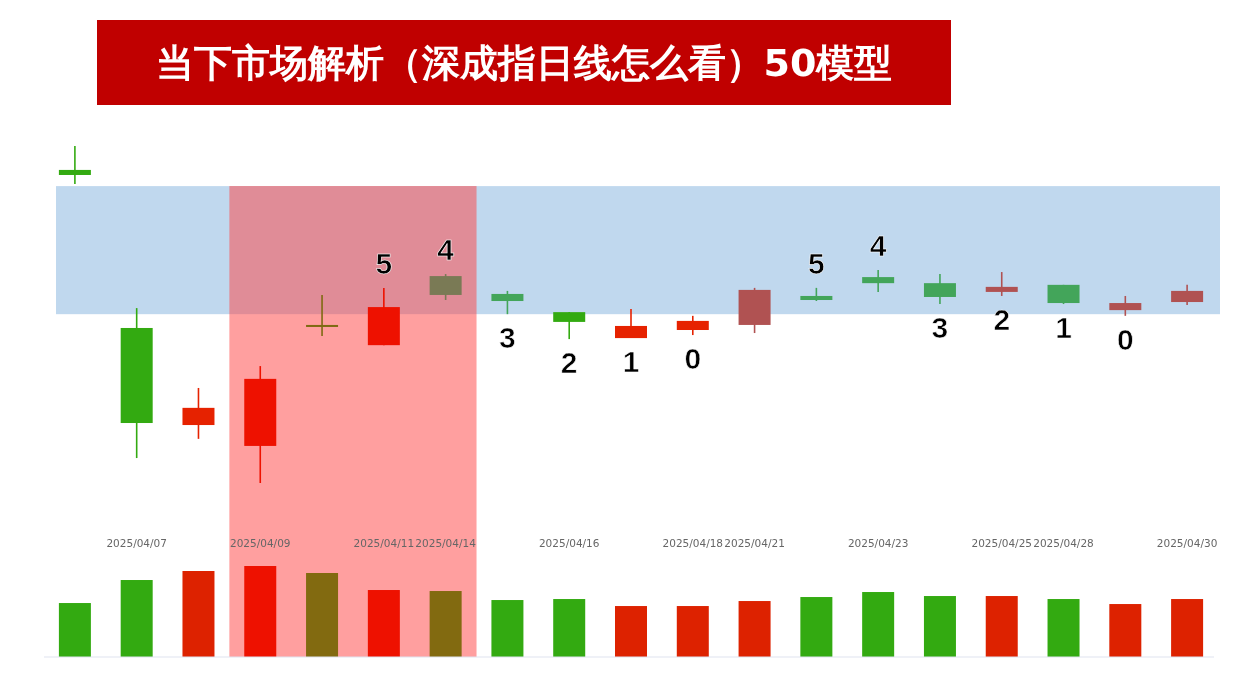  What do you see at coordinates (1187, 543) in the screenshot?
I see `x-tick-label: 2025/04/30` at bounding box center [1187, 543].